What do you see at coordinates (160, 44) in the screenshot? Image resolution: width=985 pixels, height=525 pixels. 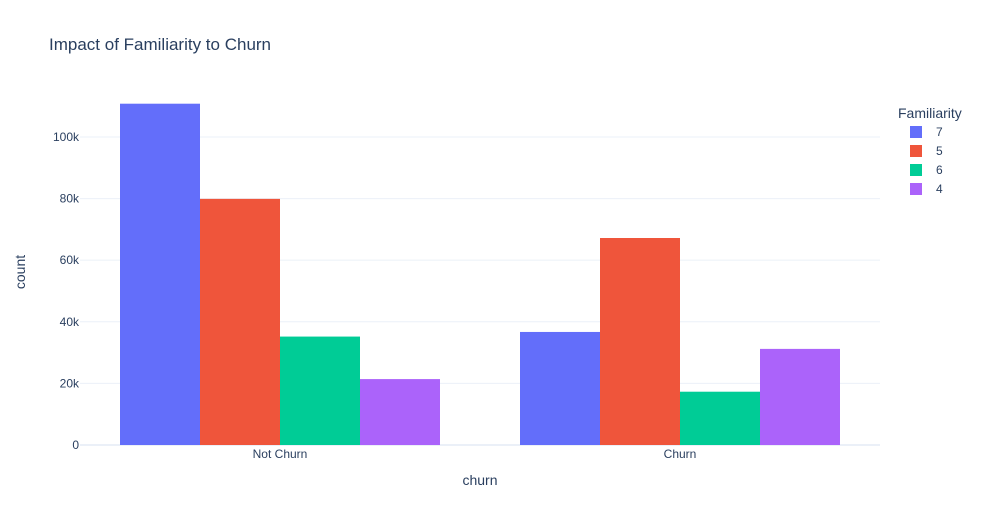 I see `chart-title: Impact of Familiarity to Churn` at bounding box center [160, 44].